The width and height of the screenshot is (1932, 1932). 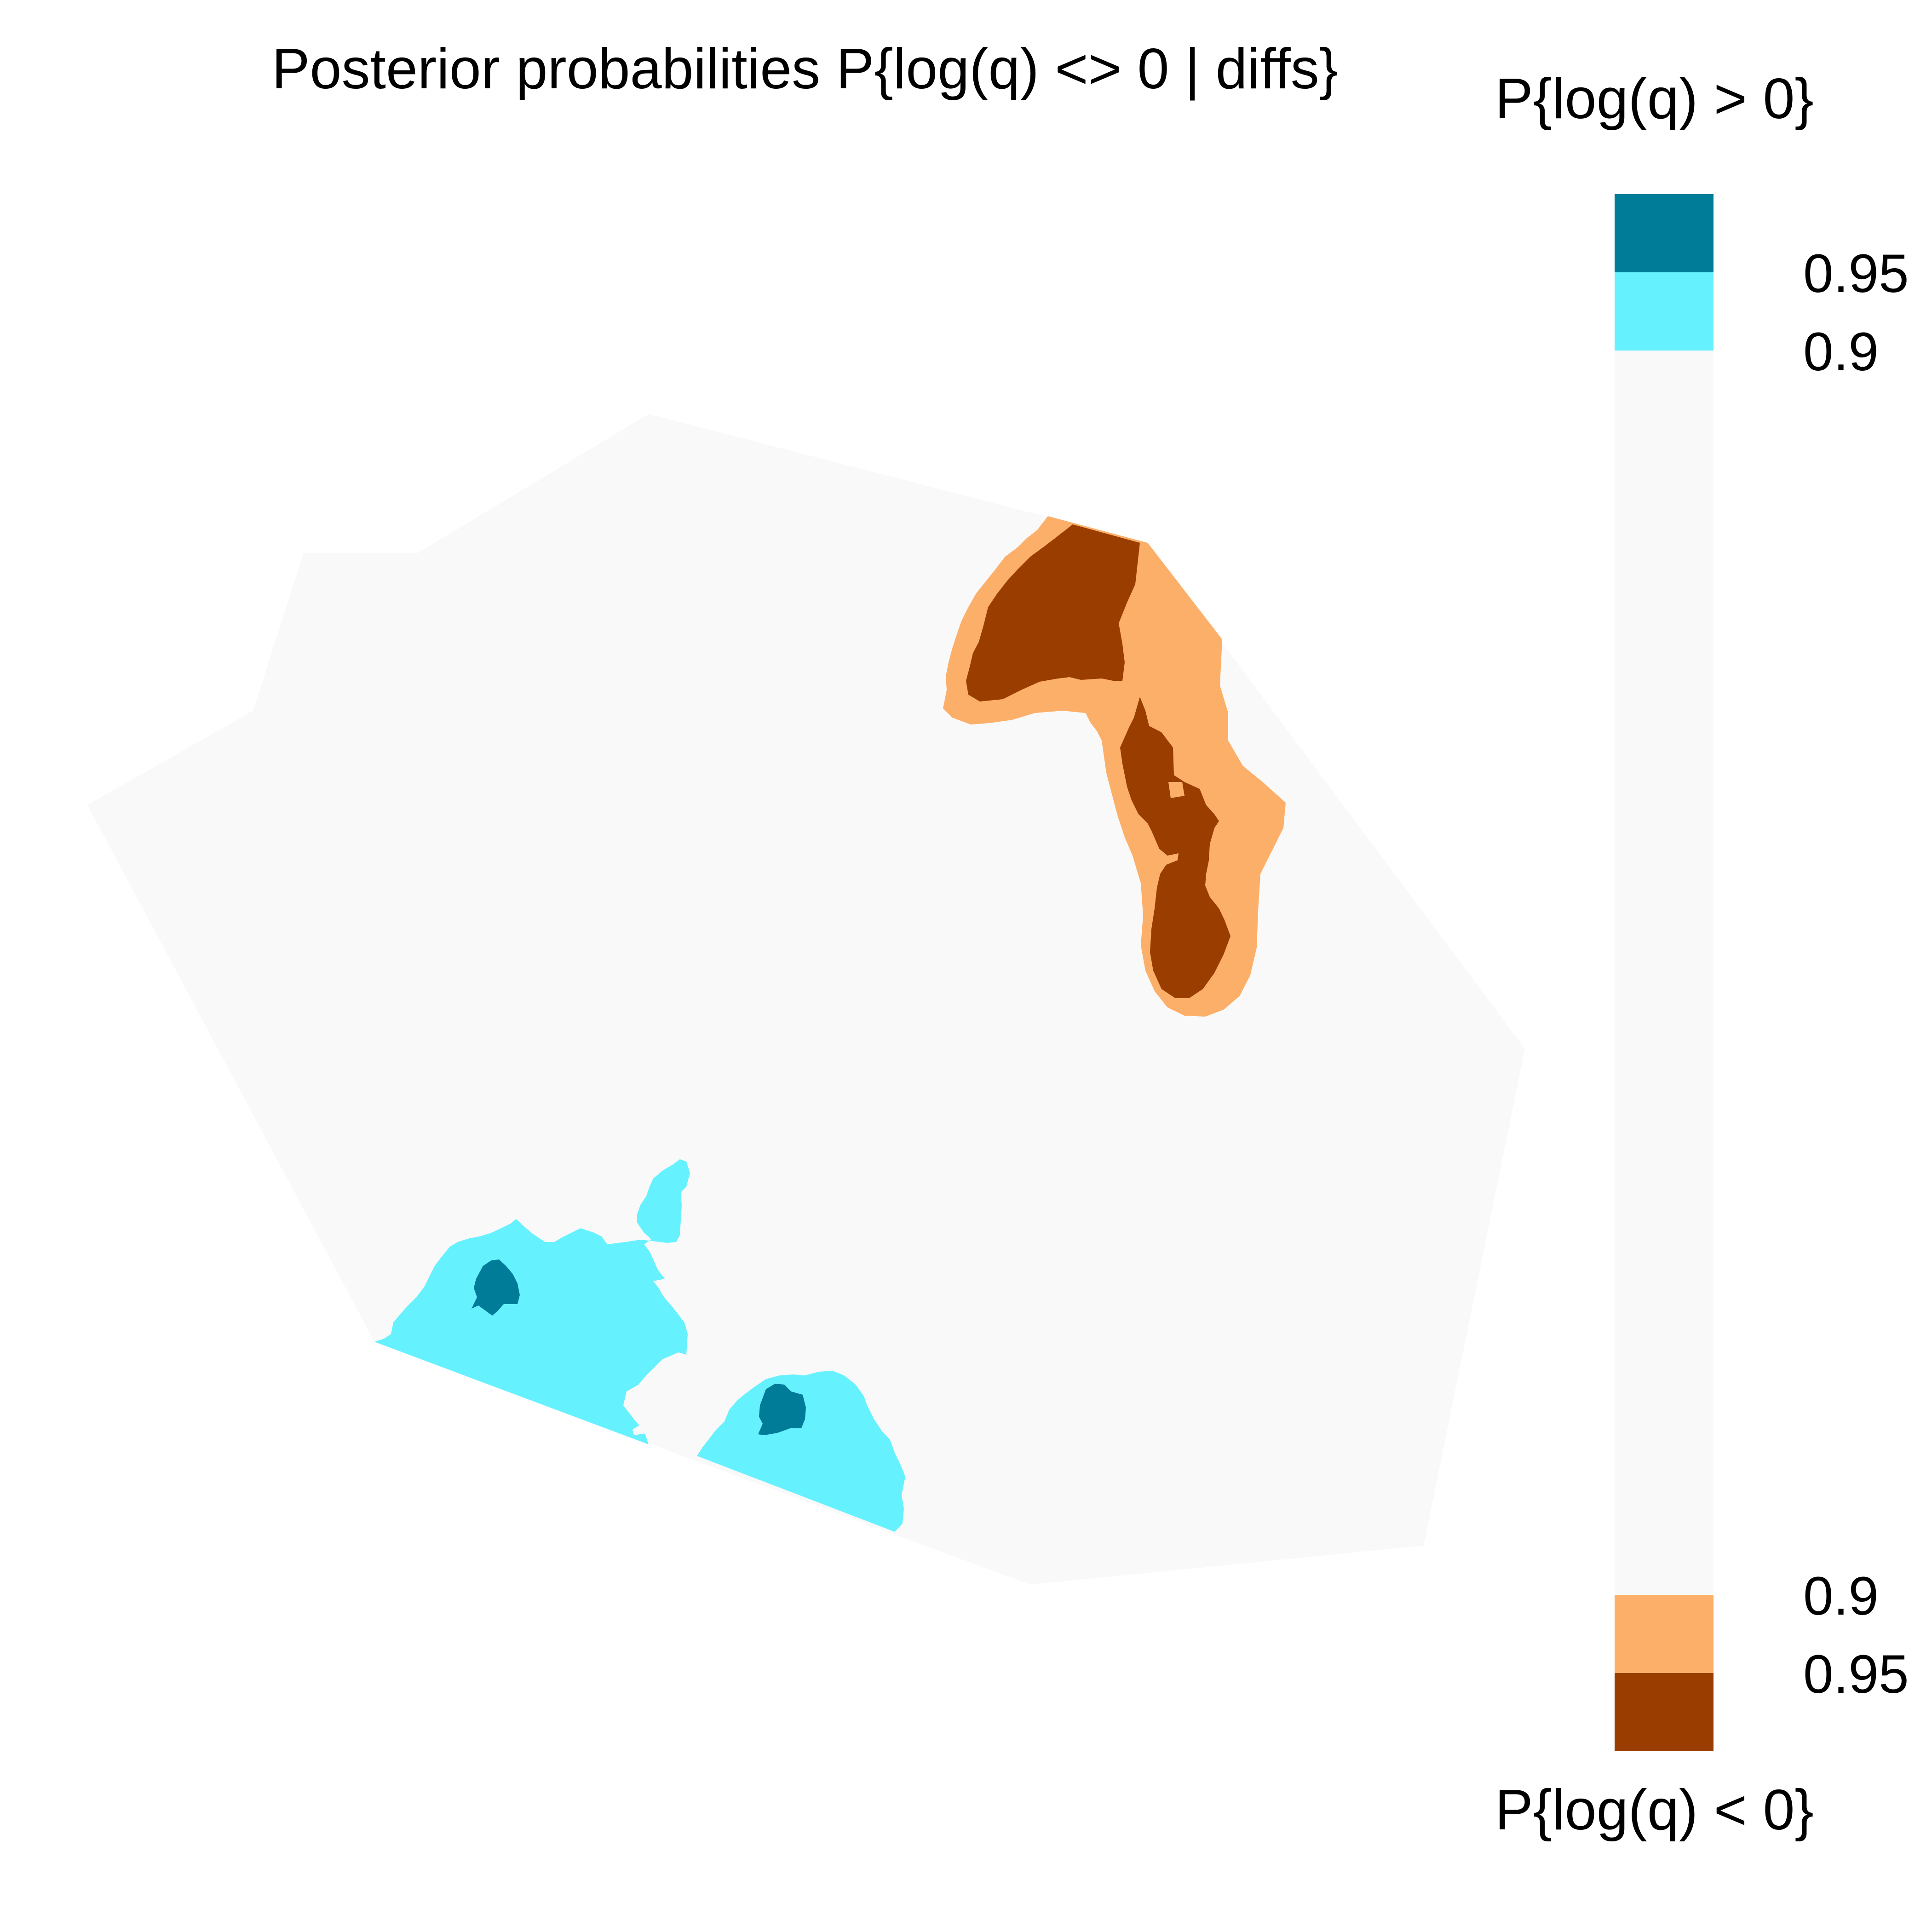 What do you see at coordinates (1664, 311) in the screenshot?
I see `legend-bin-pos-weak` at bounding box center [1664, 311].